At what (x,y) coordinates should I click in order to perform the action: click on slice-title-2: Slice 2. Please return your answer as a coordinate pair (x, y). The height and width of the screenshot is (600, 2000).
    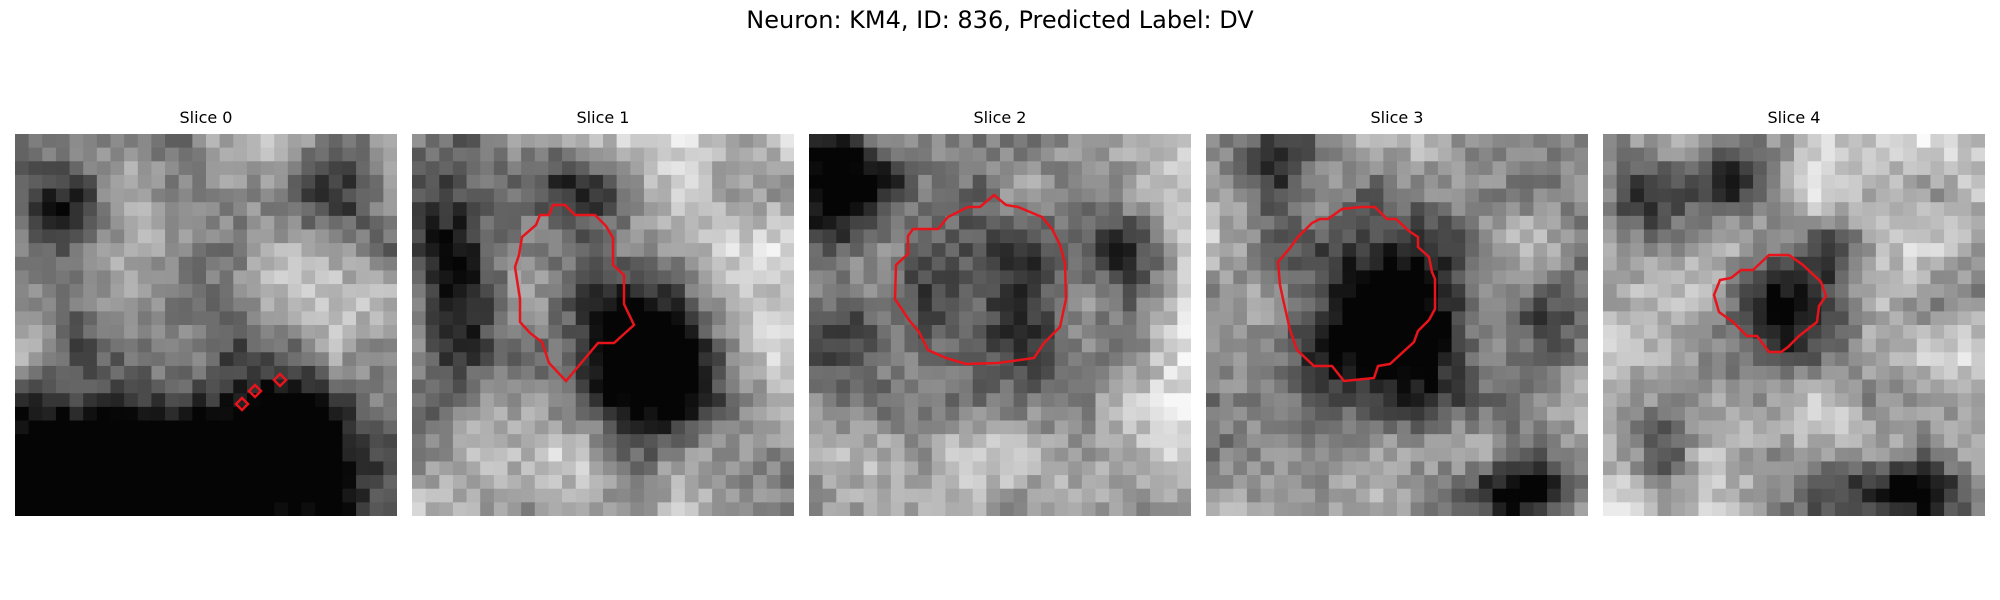
    Looking at the image, I should click on (1000, 117).